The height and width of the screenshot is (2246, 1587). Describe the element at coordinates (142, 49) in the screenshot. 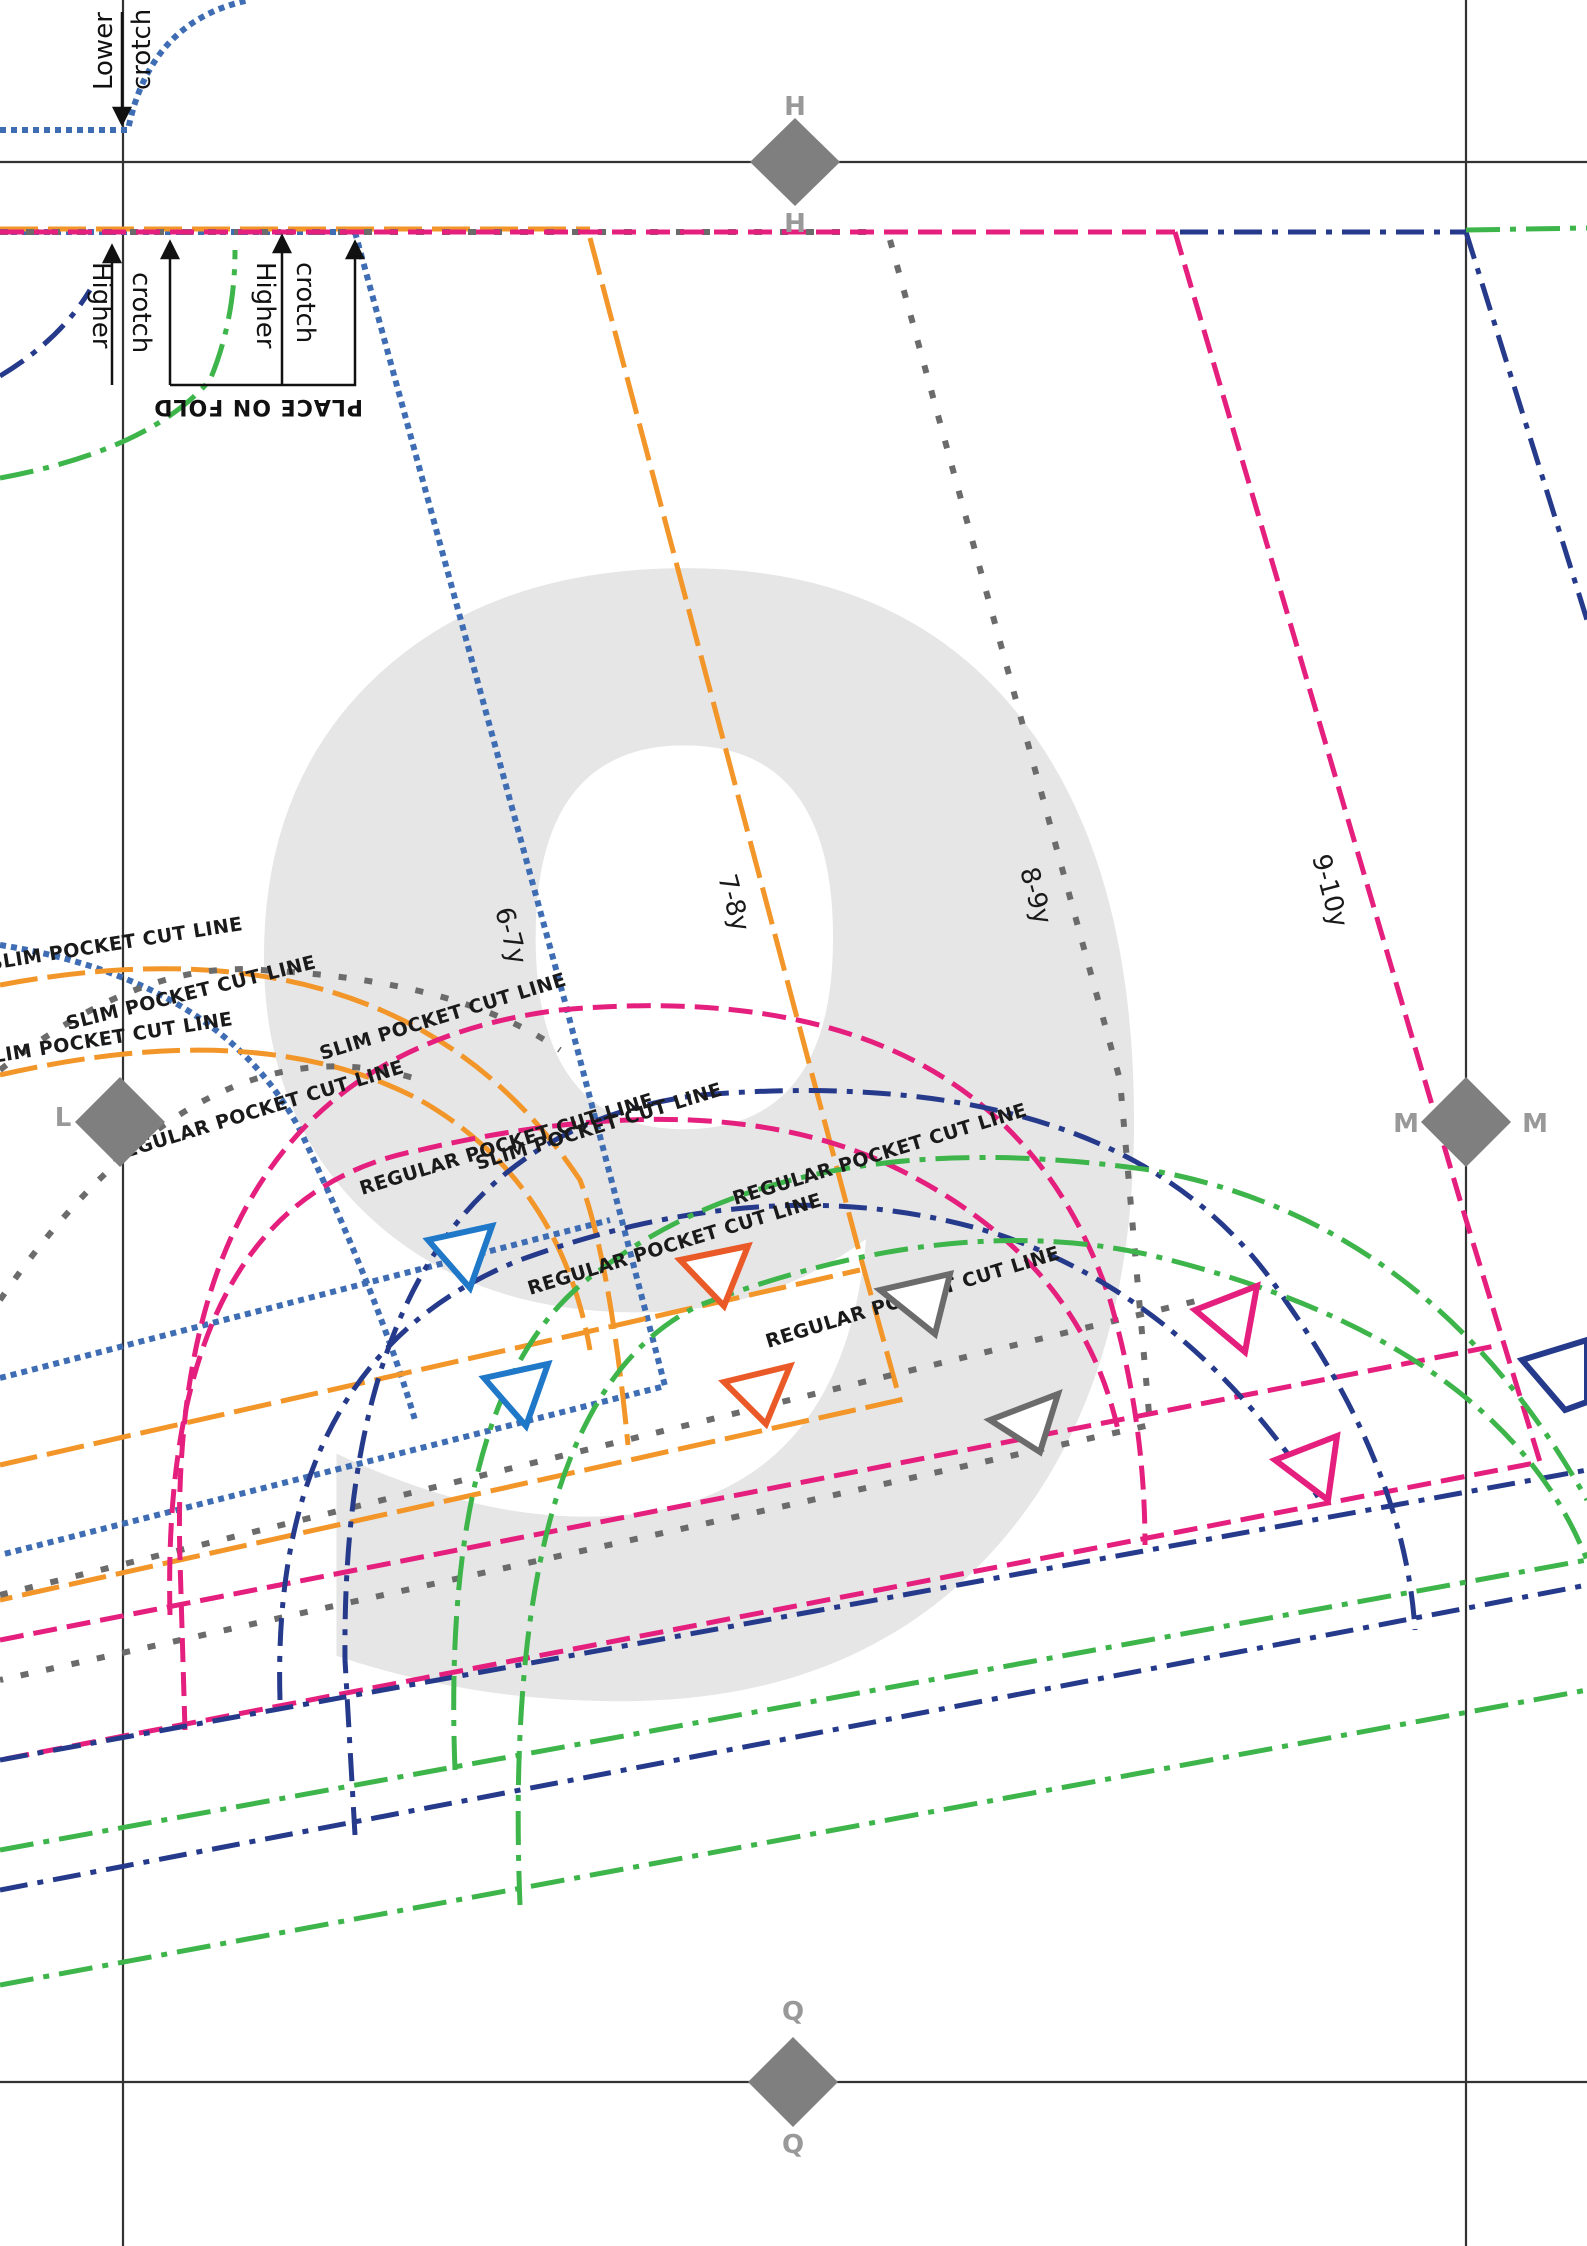

I see `lower-crotch-line2: crotch` at that location.